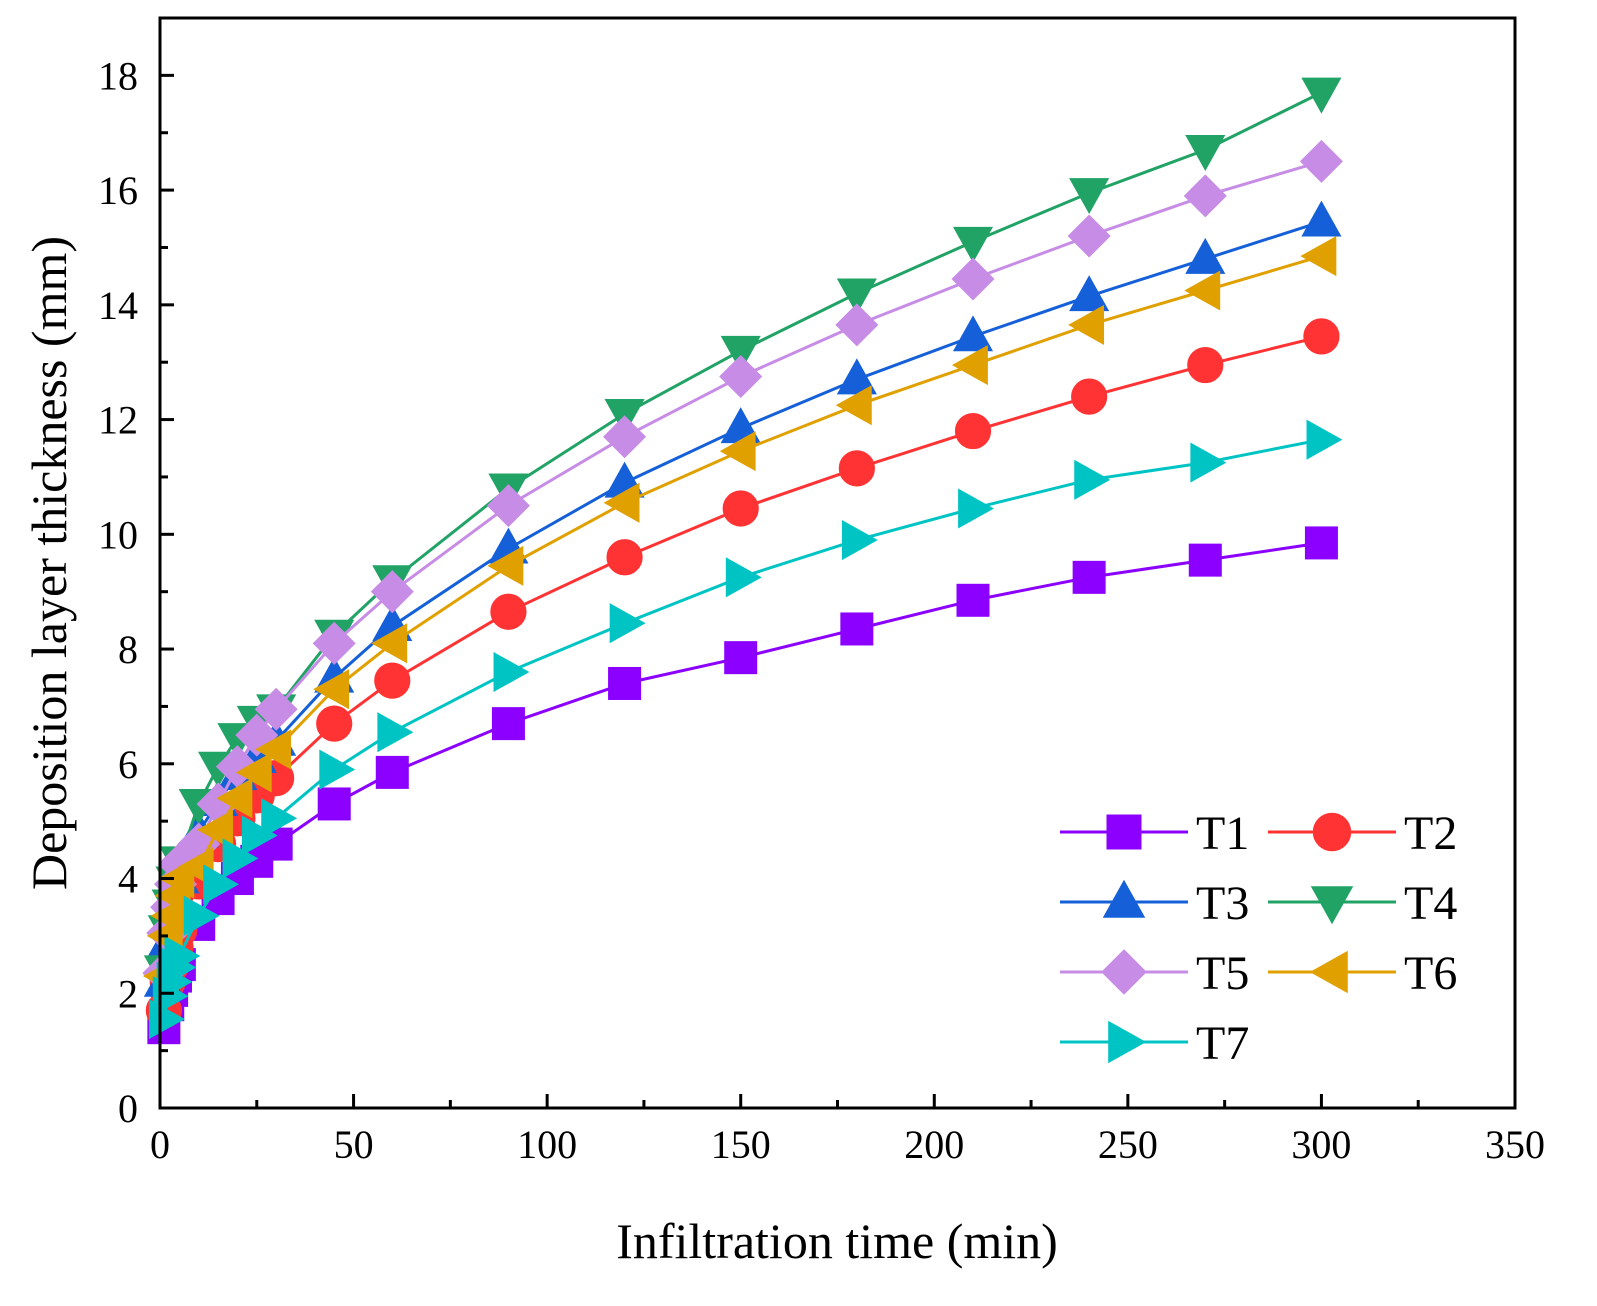  What do you see at coordinates (1124, 972) in the screenshot?
I see `legend-marker-T5` at bounding box center [1124, 972].